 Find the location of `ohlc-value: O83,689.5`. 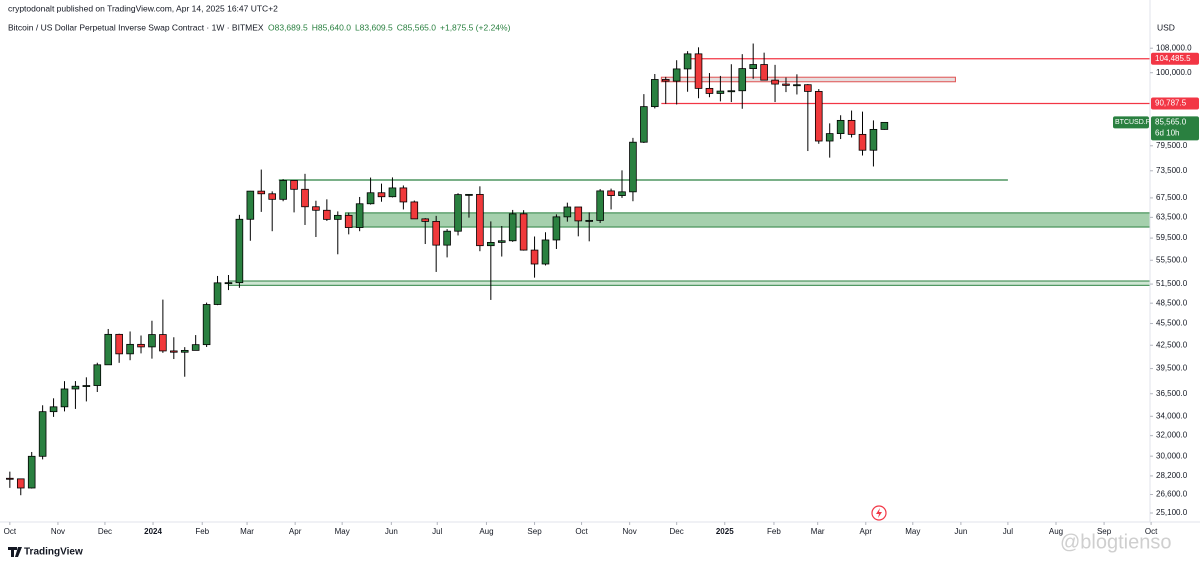

ohlc-value: O83,689.5 is located at coordinates (288, 27).